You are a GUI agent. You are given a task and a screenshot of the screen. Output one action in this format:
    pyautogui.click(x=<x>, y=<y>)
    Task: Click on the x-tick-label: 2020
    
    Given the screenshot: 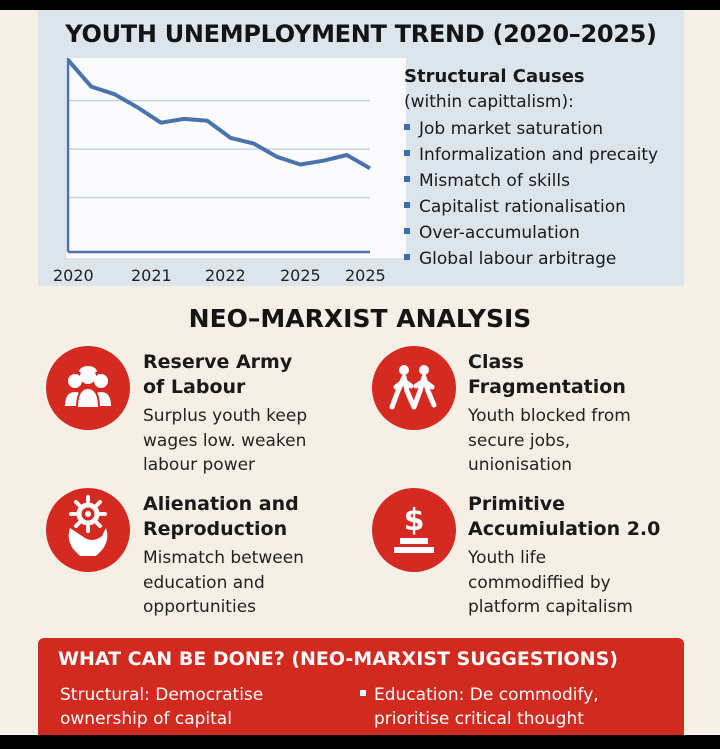 What is the action you would take?
    pyautogui.click(x=73, y=275)
    